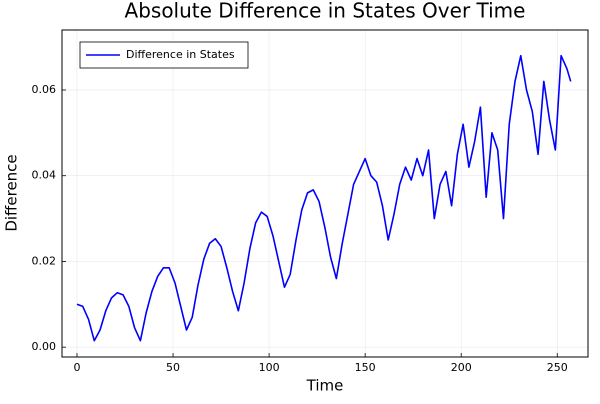  What do you see at coordinates (365, 367) in the screenshot?
I see `x-tick-label: 150` at bounding box center [365, 367].